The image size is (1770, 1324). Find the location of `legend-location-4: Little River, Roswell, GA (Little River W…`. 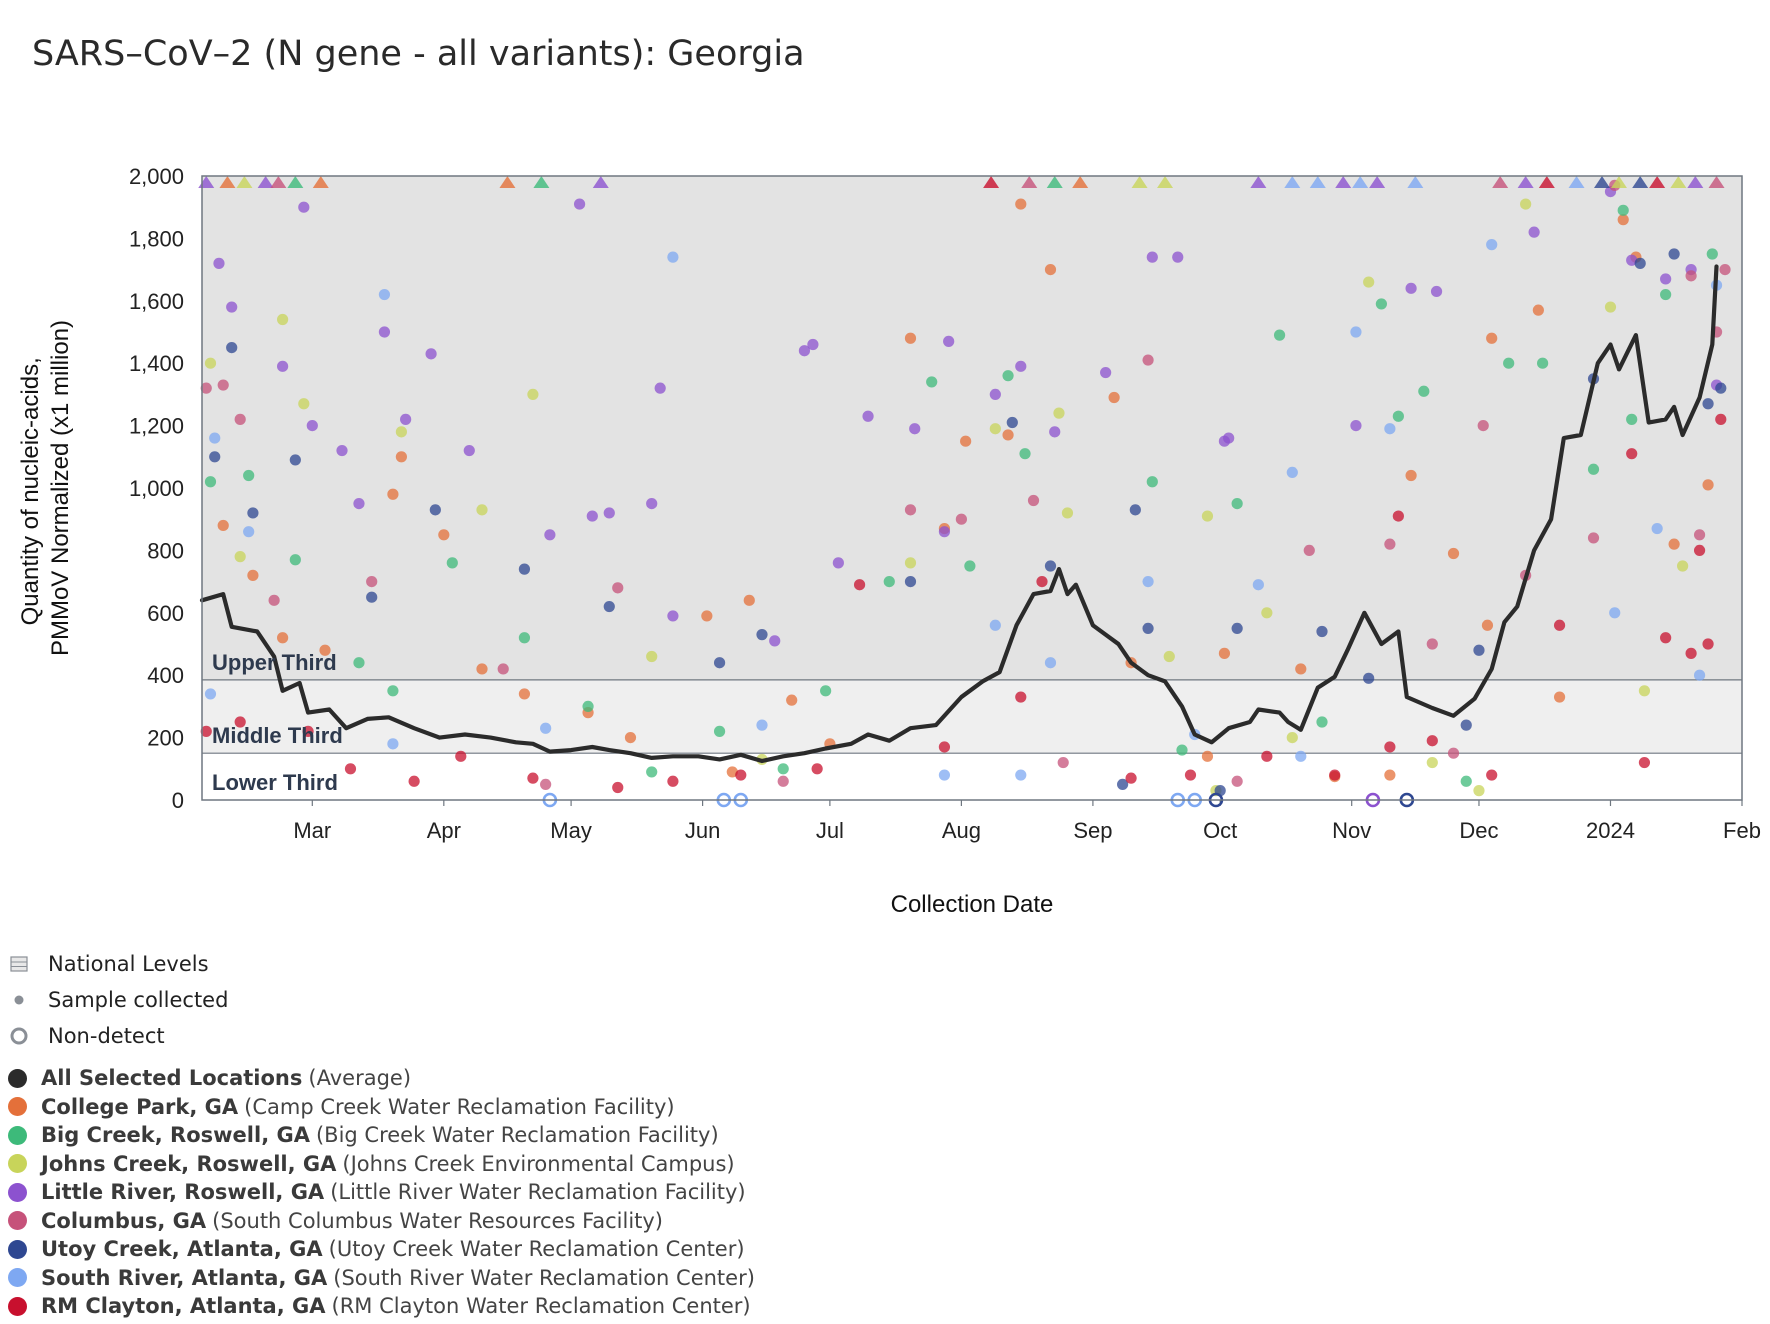

legend-location-4: Little River, Roswell, GA (Little River W… is located at coordinates (558, 1192).